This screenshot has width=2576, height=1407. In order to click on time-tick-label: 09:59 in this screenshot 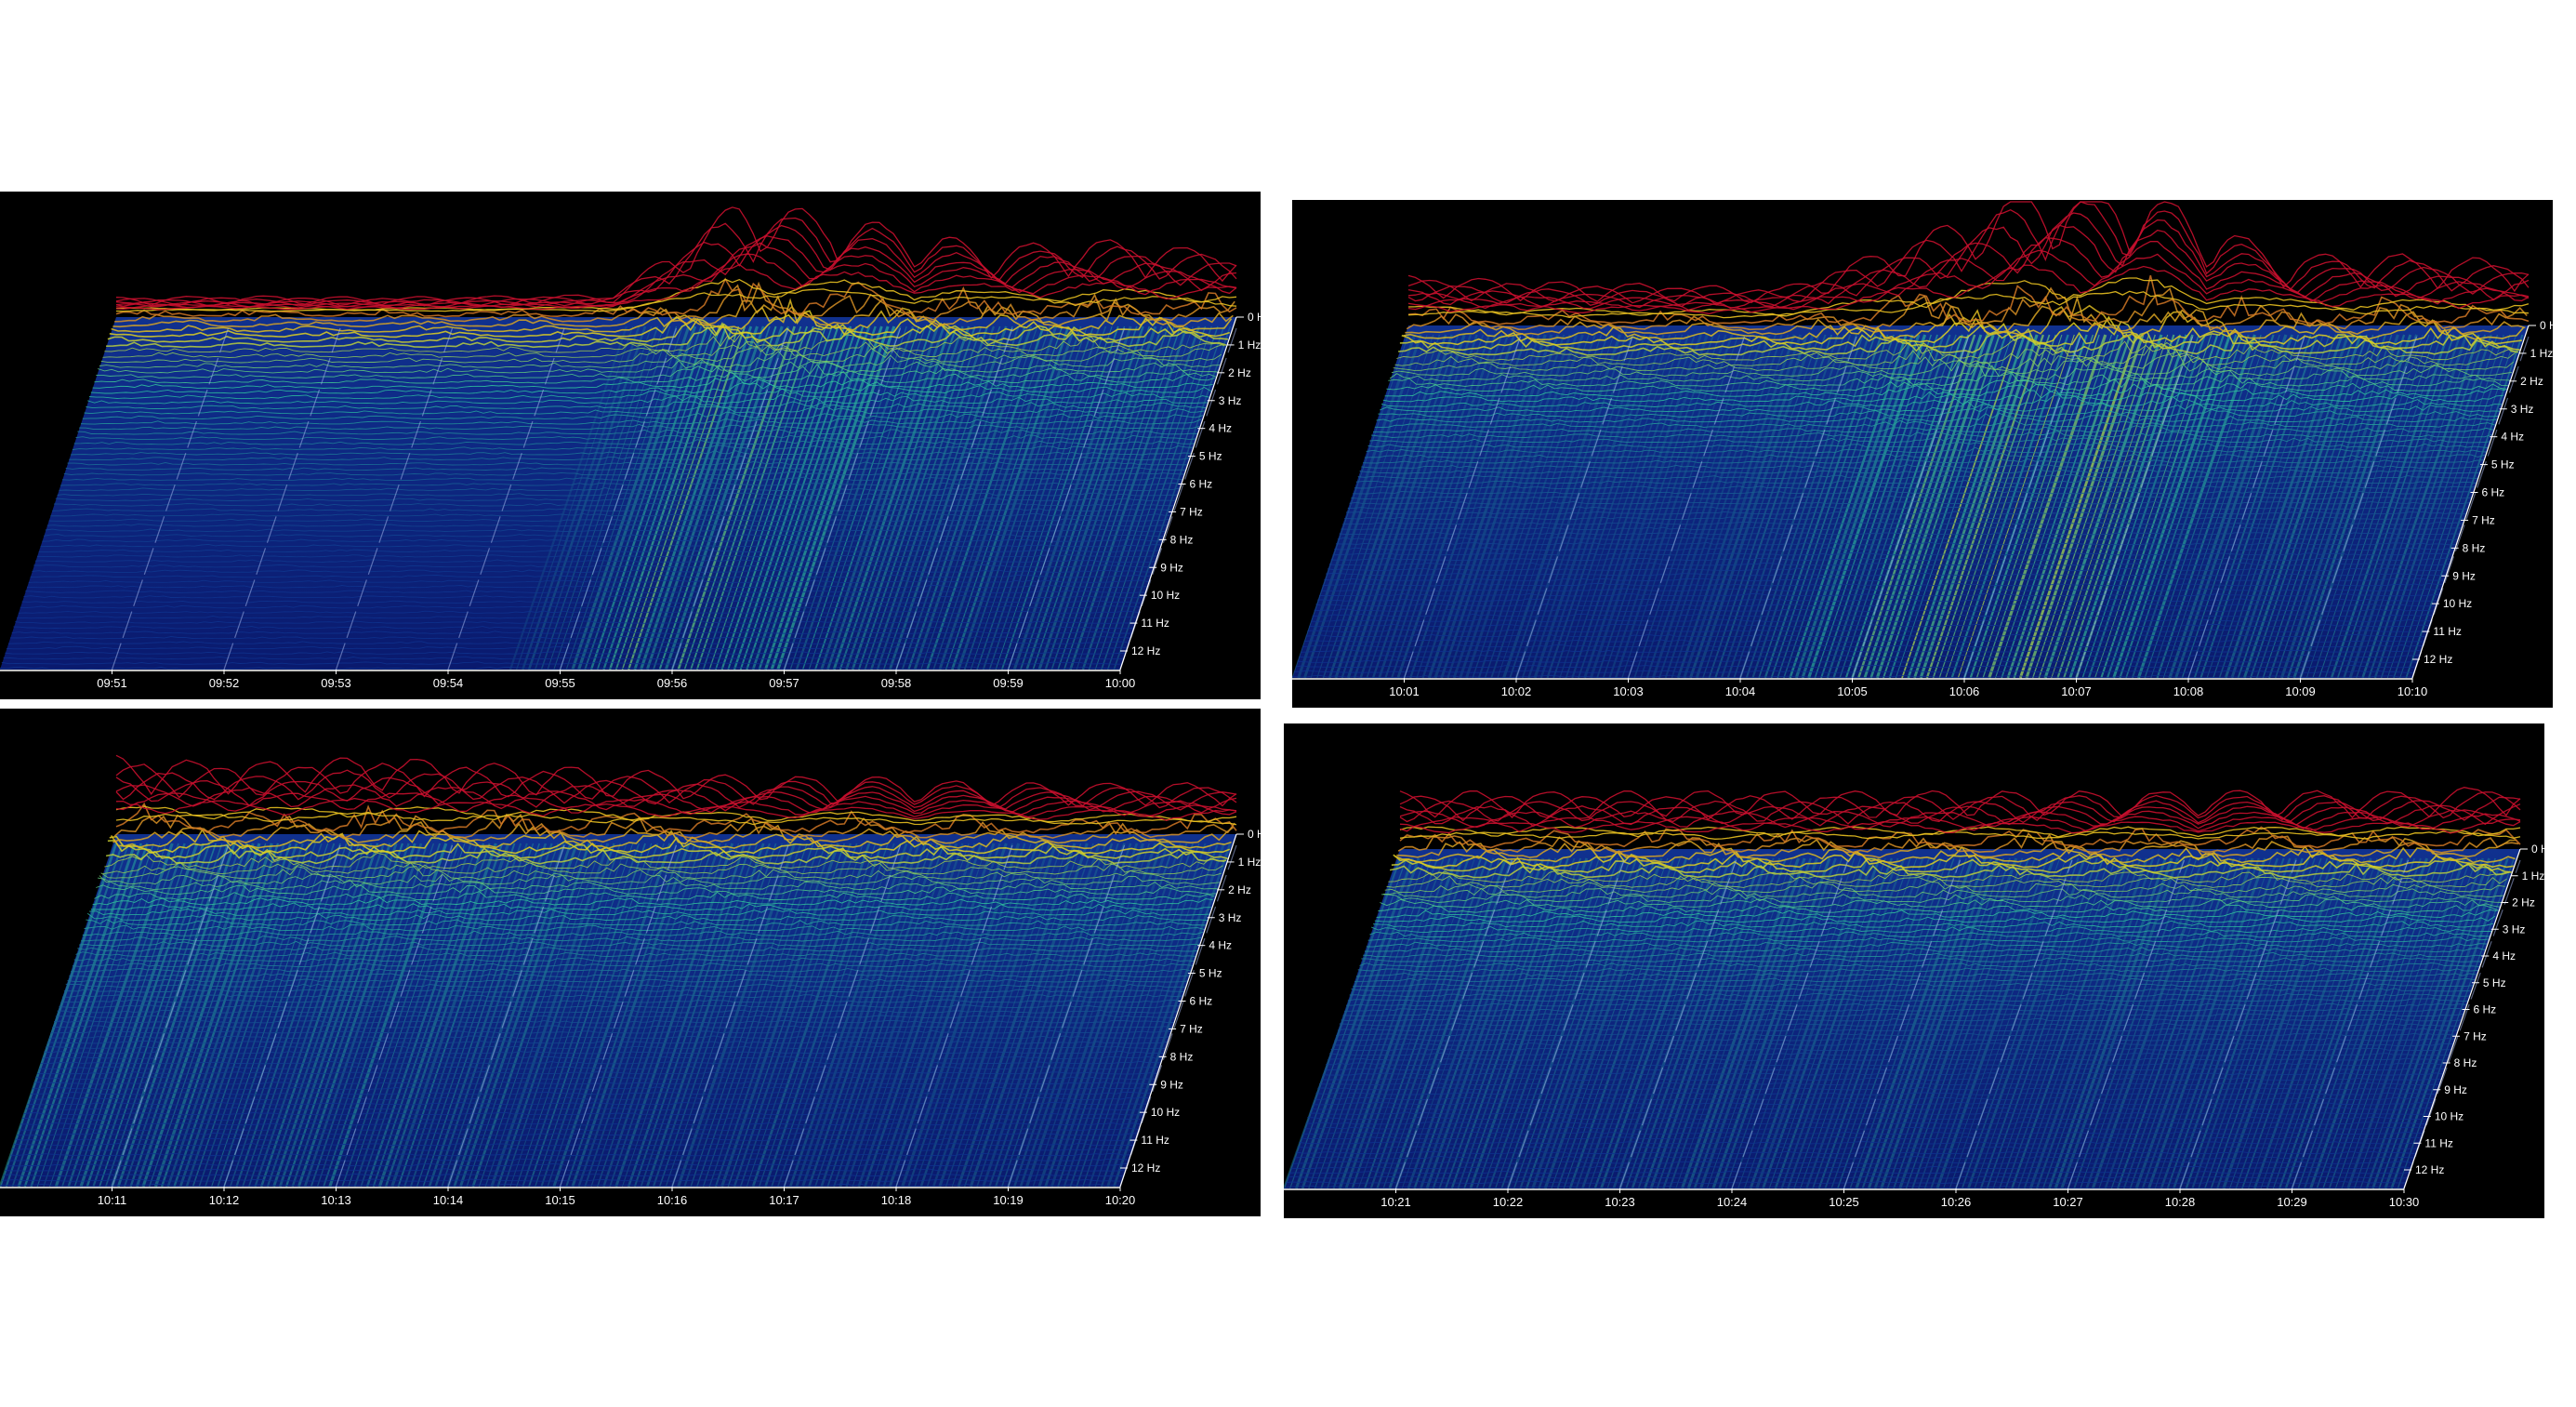, I will do `click(1008, 683)`.